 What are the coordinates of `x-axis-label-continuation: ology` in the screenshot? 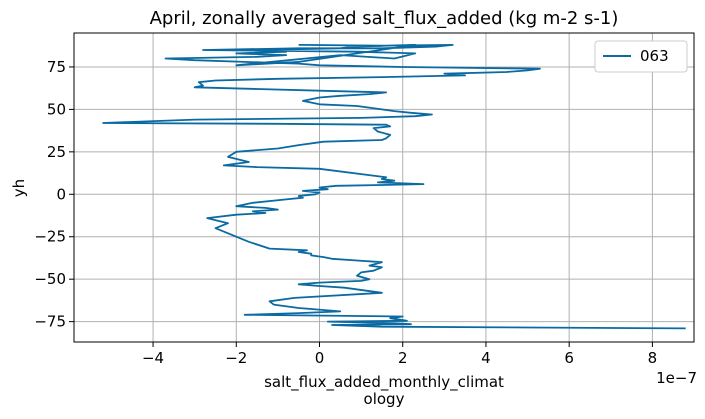 It's located at (384, 399).